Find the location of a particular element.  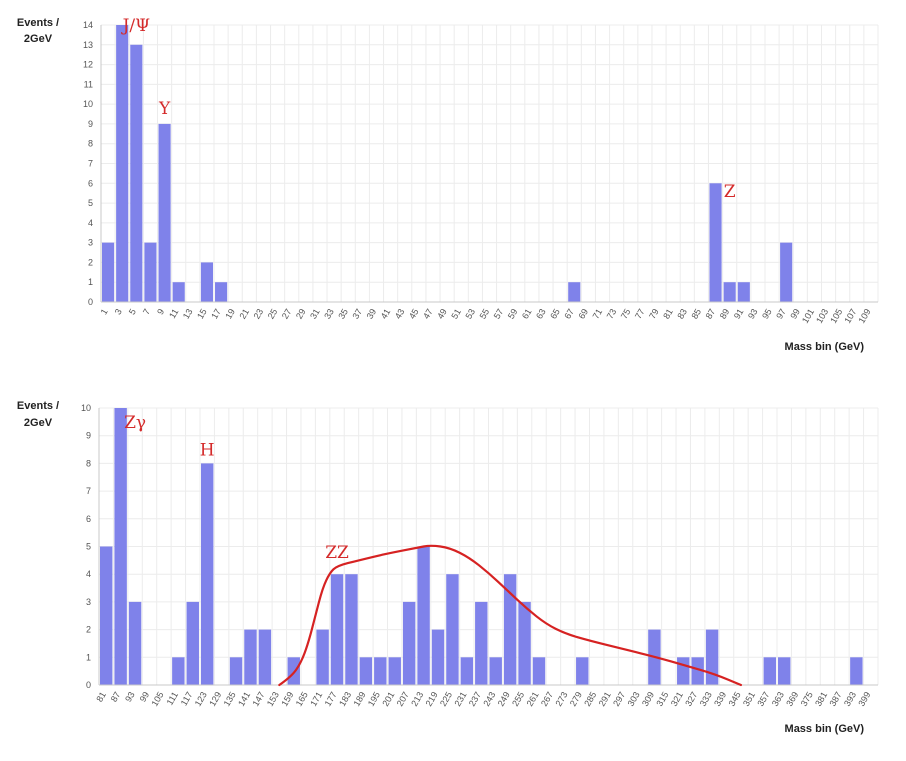

x-tick-label: 147 is located at coordinates (258, 699).